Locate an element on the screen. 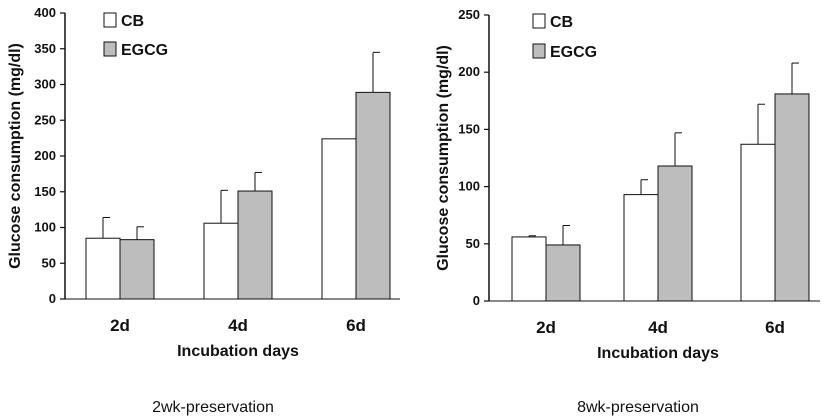  y-tick-label: 300 is located at coordinates (45, 84).